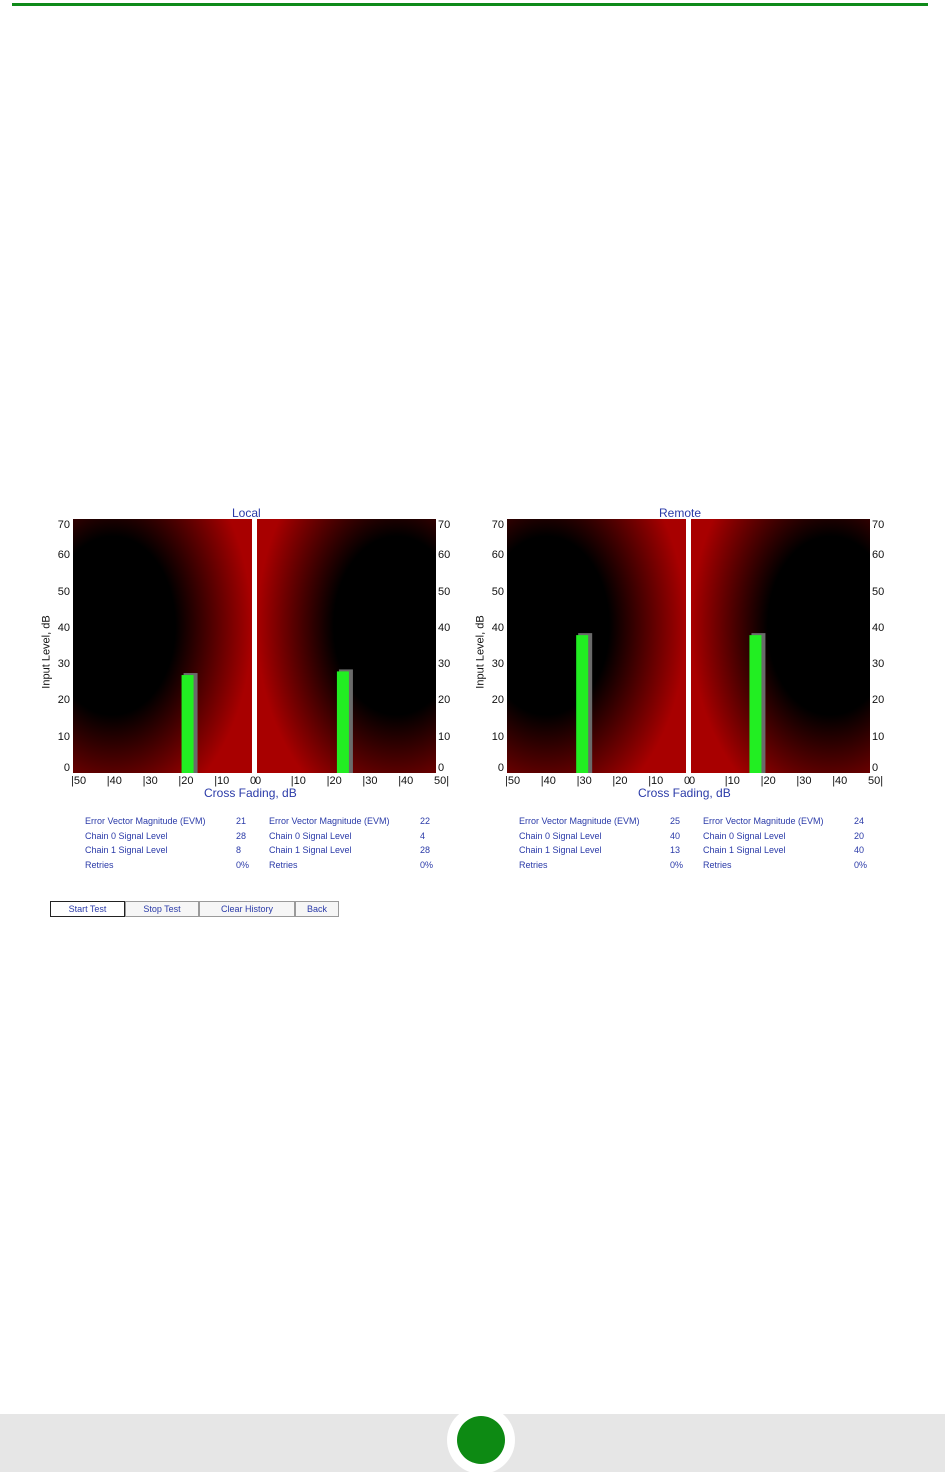 The image size is (945, 1474). Describe the element at coordinates (246, 513) in the screenshot. I see `local-title: Local` at that location.